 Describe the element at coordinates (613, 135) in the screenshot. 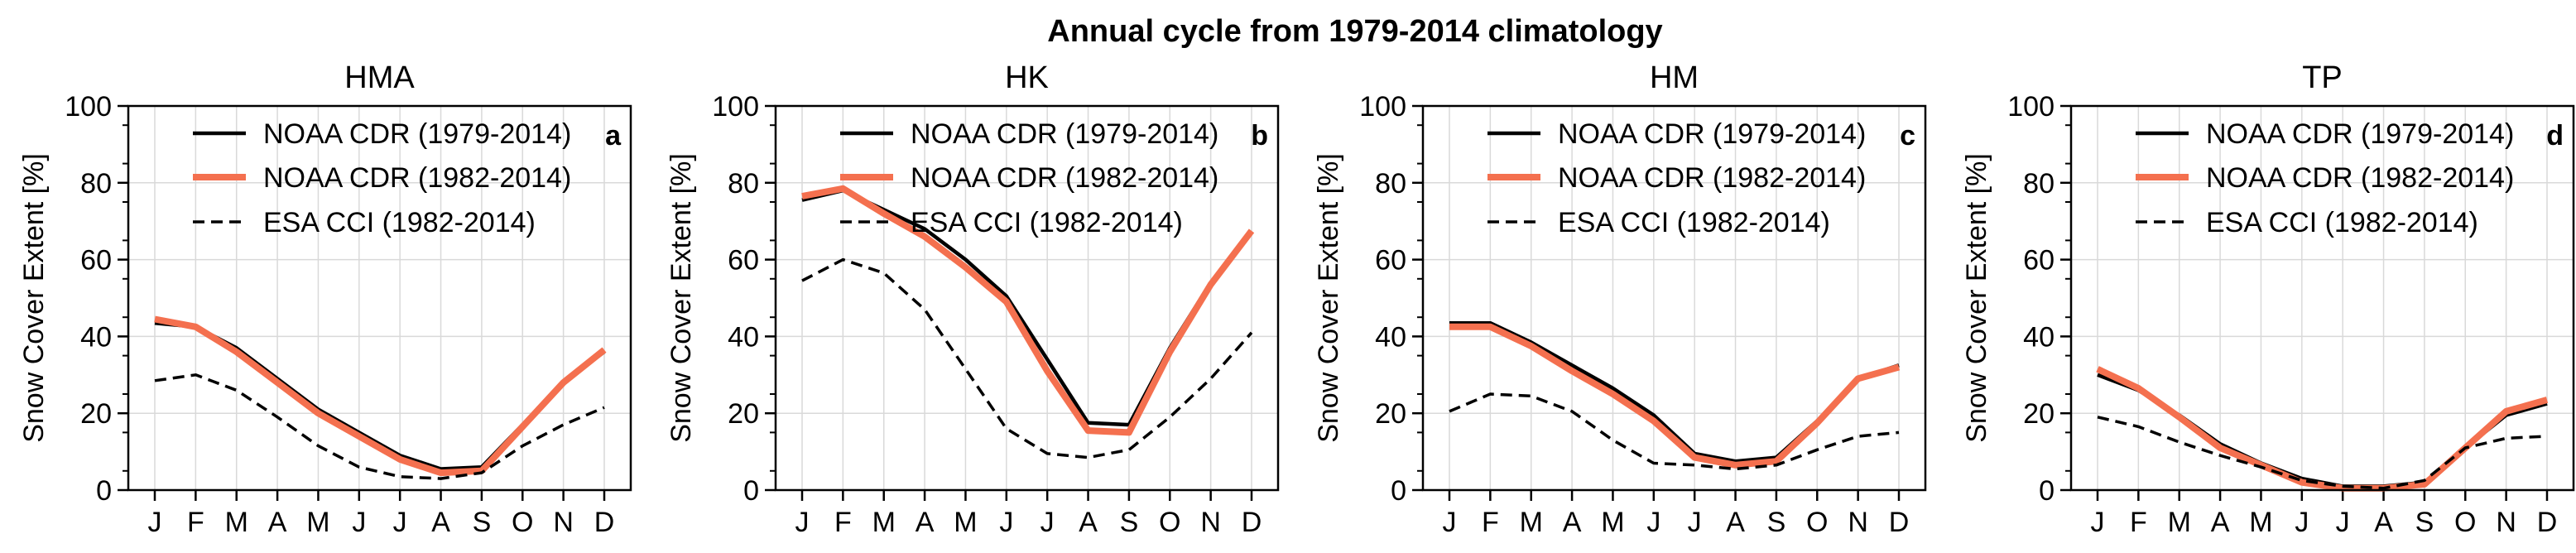

I see `panel-label: a` at that location.